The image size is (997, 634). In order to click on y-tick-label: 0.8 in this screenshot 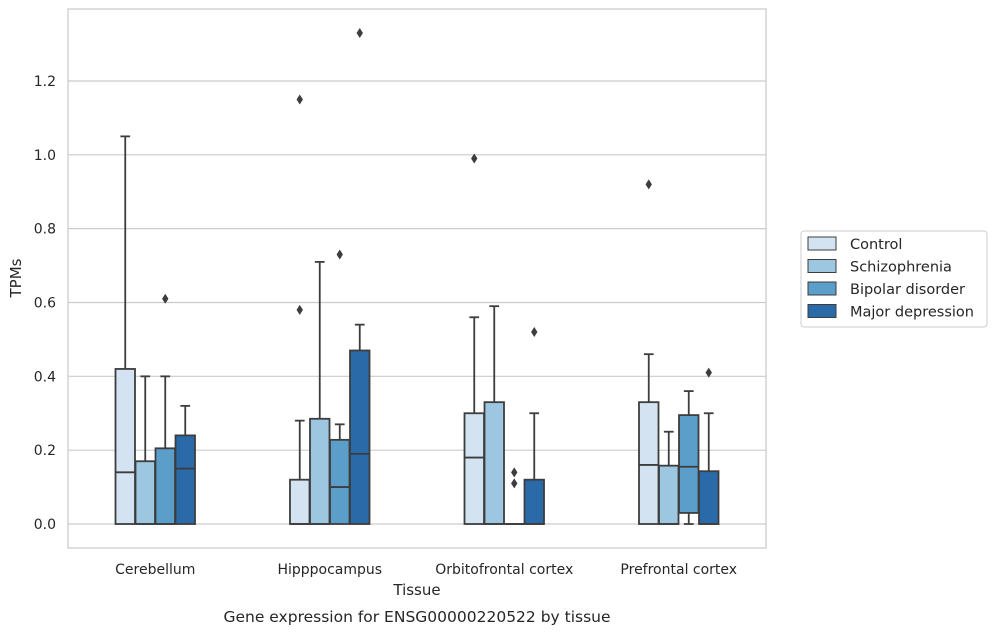, I will do `click(45, 230)`.